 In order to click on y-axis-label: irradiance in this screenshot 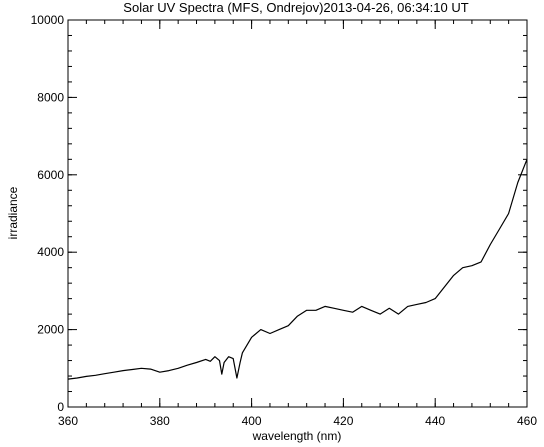, I will do `click(13, 212)`.